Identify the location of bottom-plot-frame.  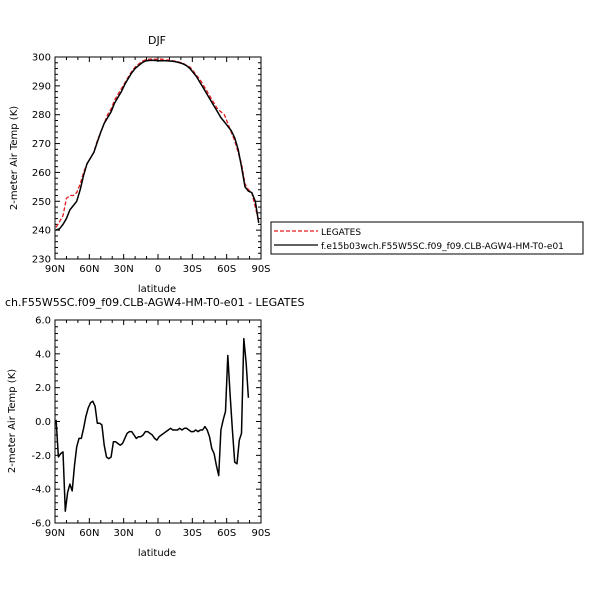
(158, 421).